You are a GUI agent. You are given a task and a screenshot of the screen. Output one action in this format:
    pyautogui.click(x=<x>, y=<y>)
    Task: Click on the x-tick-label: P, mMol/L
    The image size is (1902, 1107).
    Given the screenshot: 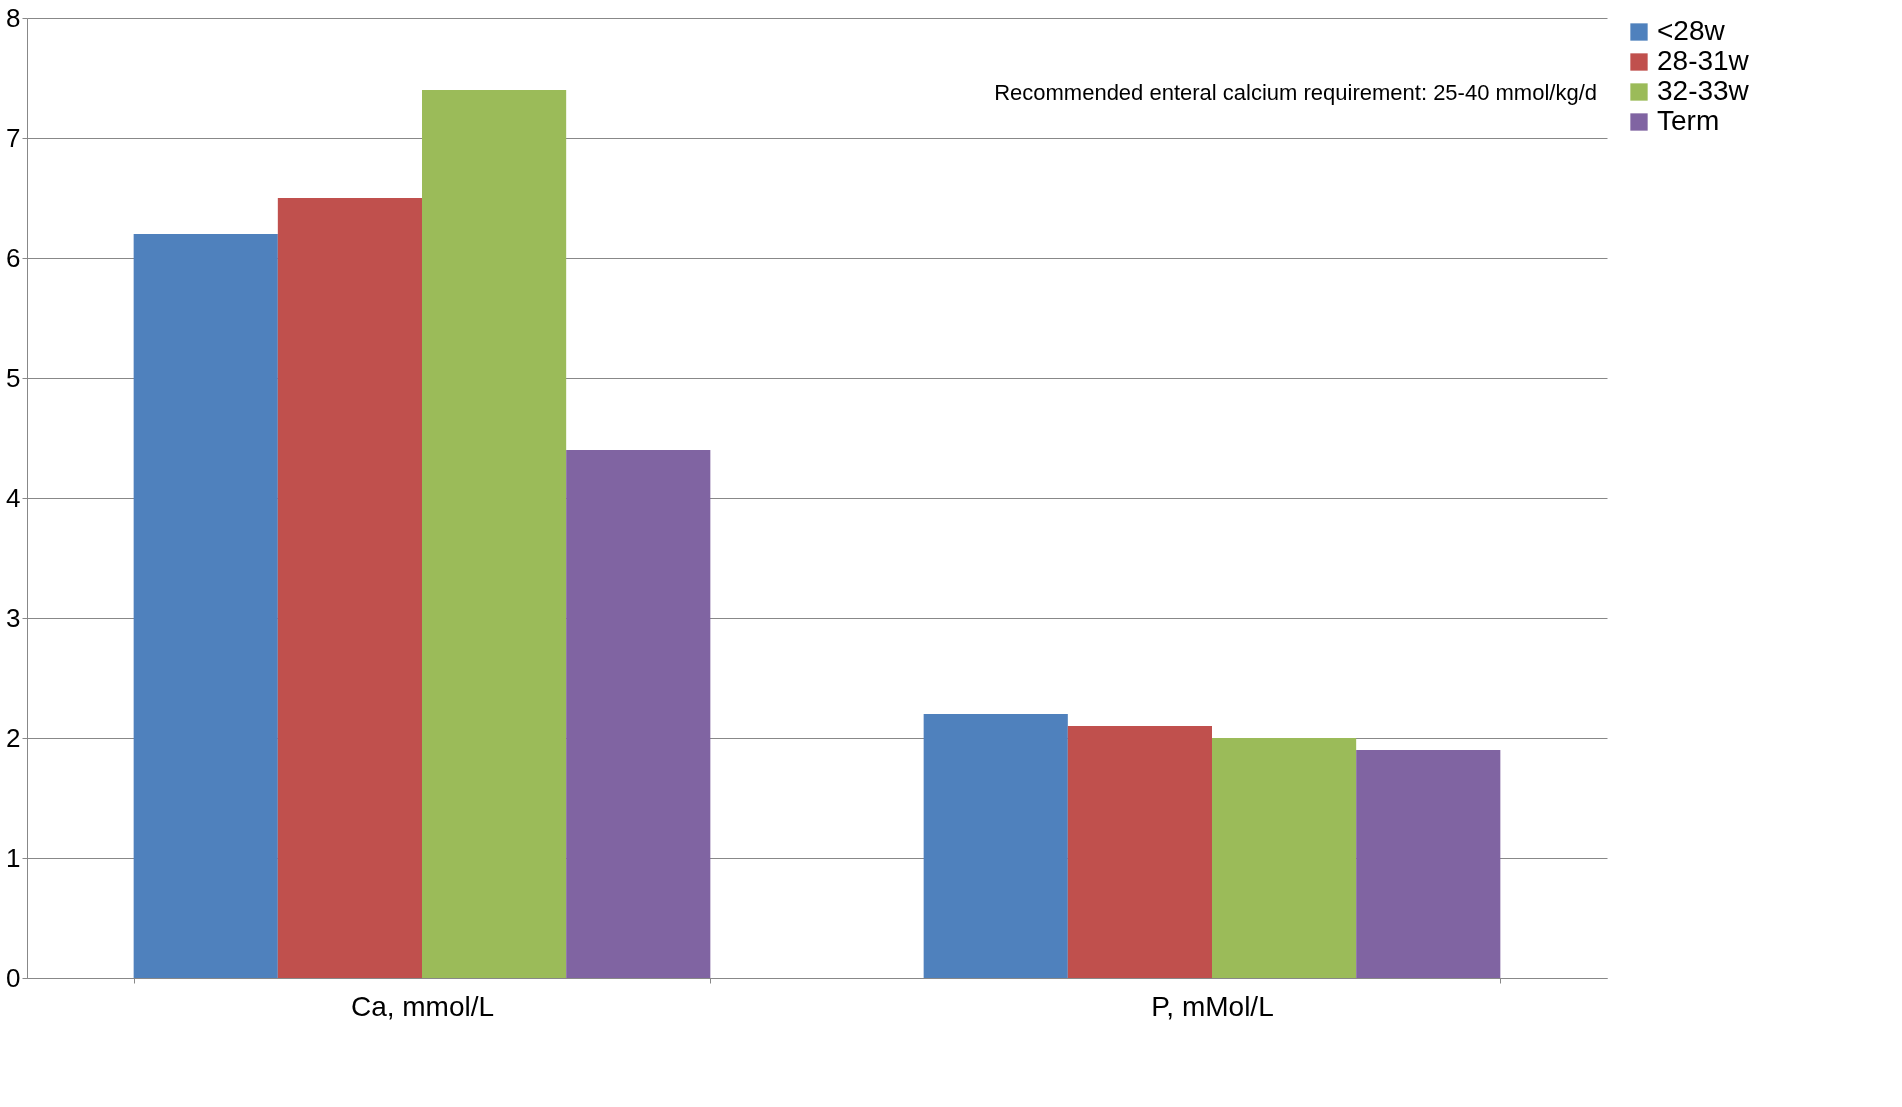 What is the action you would take?
    pyautogui.click(x=1212, y=1006)
    